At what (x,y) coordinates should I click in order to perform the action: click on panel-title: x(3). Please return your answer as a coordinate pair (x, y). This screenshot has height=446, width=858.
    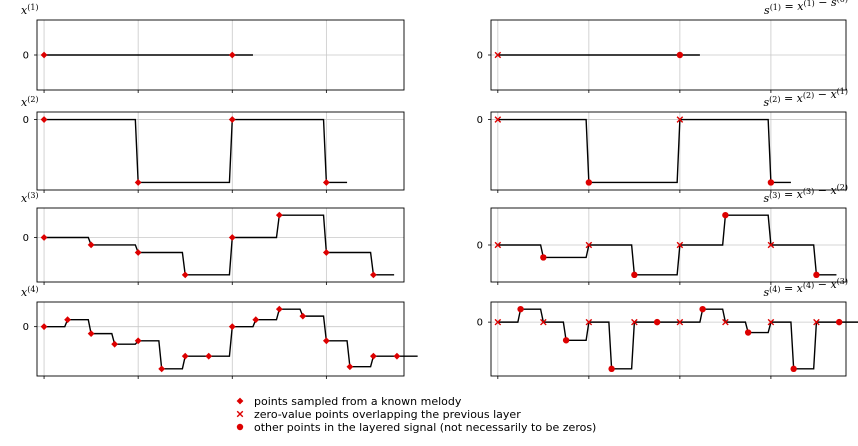
    Looking at the image, I should click on (30, 198).